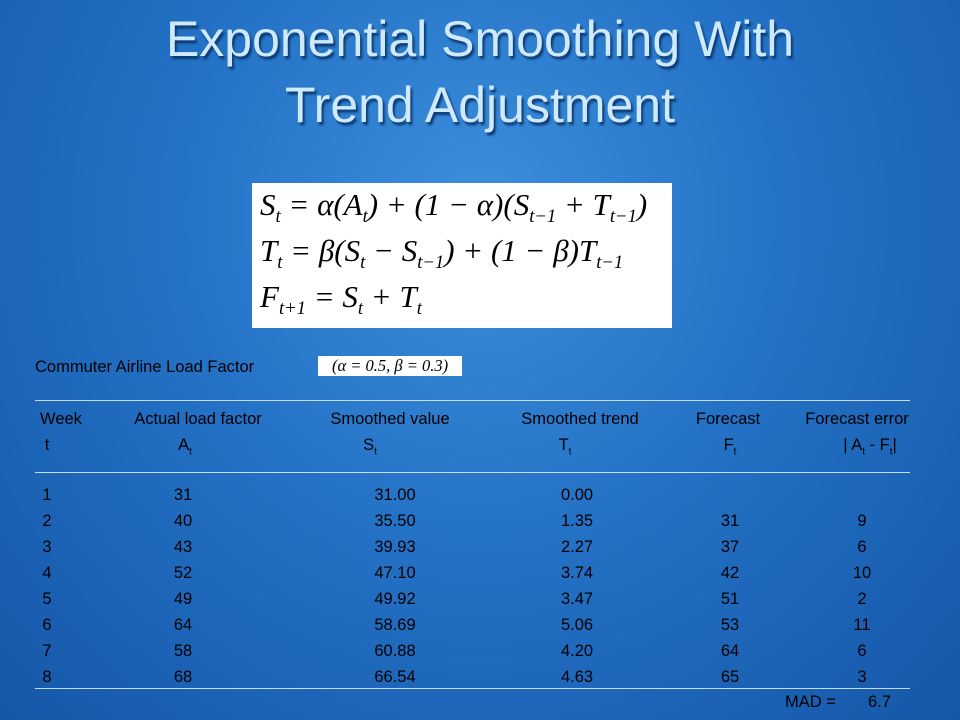 This screenshot has width=960, height=720. I want to click on column-subheader: St, so click(370, 446).